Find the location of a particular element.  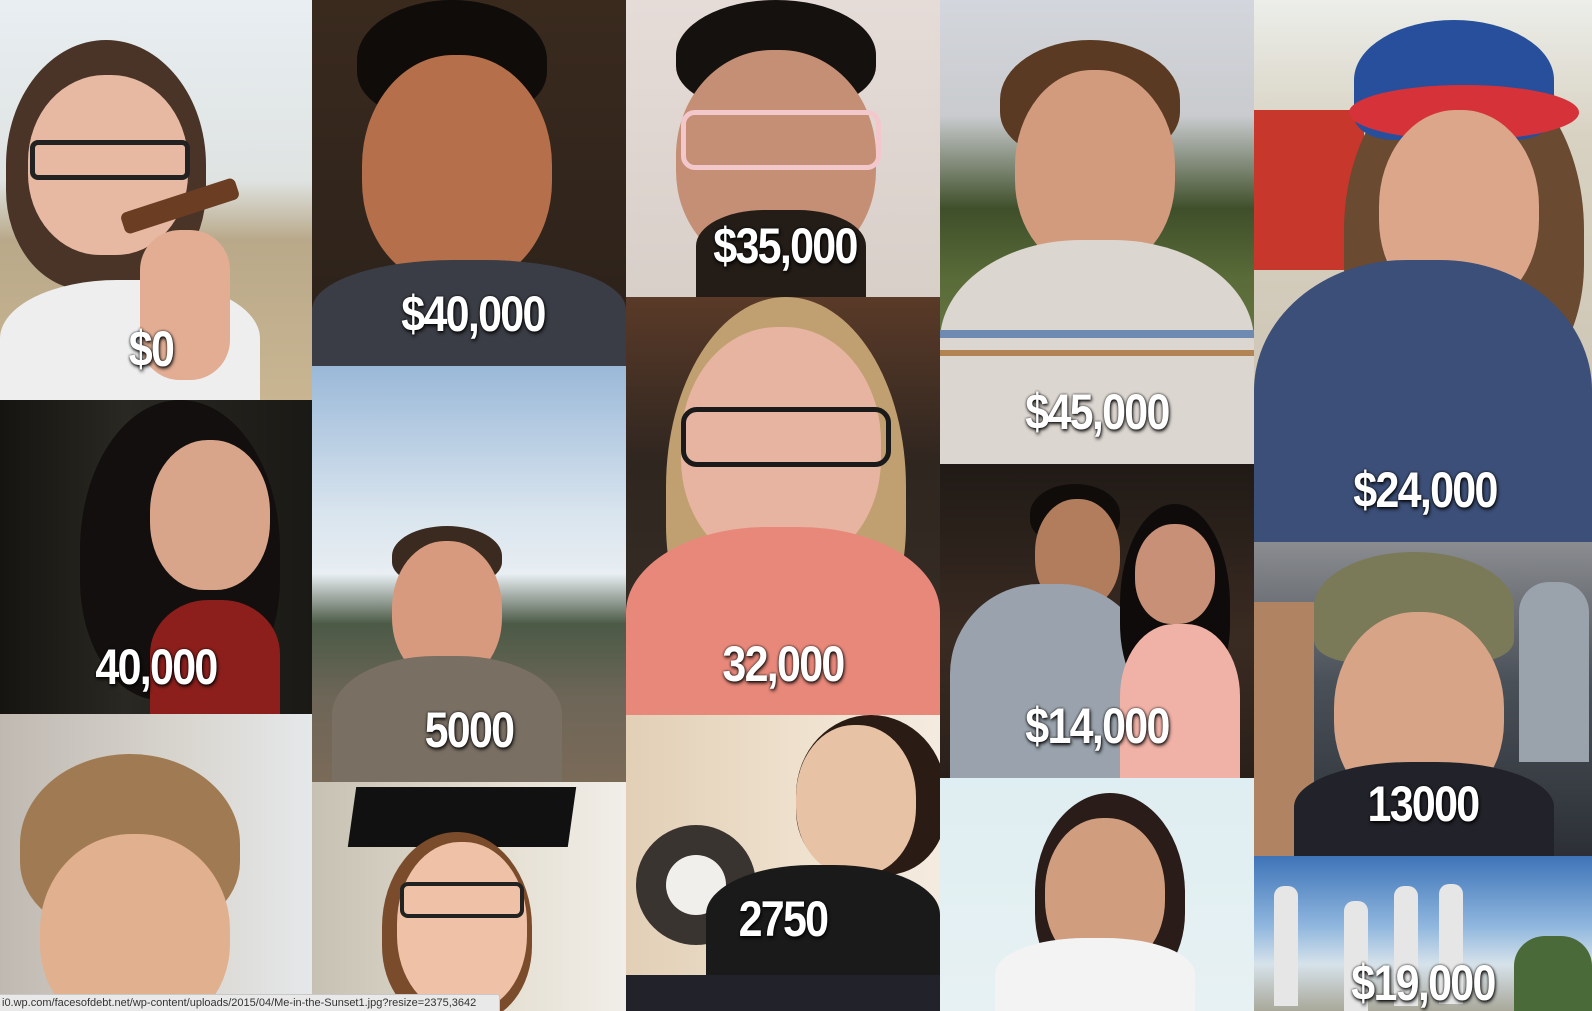

photo-woman-smiling is located at coordinates (1097, 894).